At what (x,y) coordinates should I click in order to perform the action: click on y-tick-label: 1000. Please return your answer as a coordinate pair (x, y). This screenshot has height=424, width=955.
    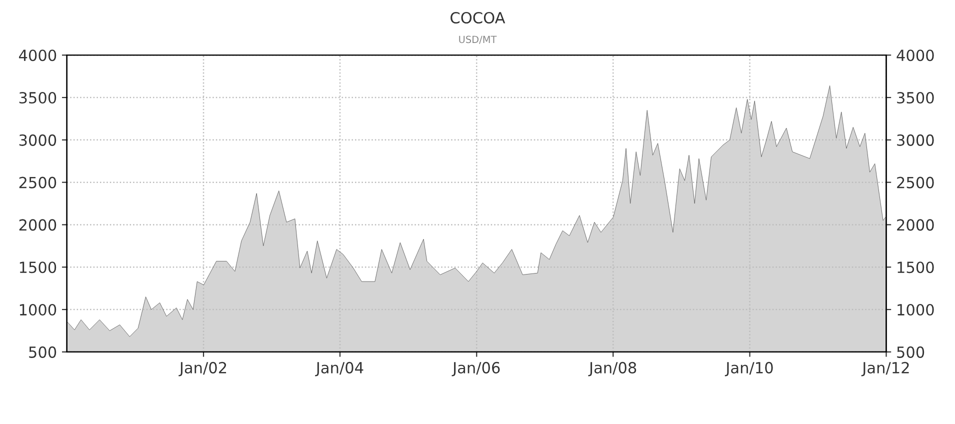
    Looking at the image, I should click on (38, 310).